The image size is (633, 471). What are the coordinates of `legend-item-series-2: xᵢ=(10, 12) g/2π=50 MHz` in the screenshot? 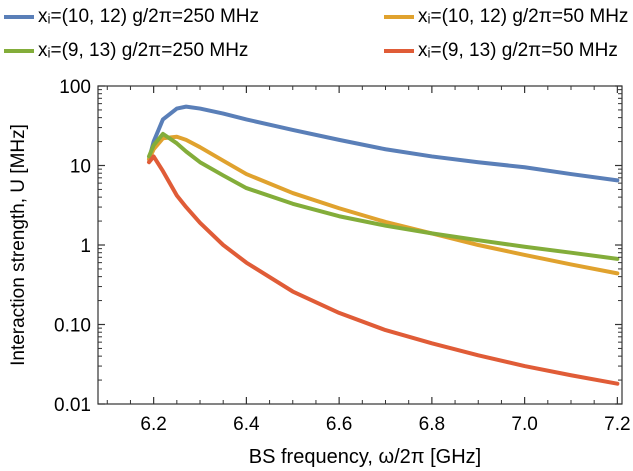 It's located at (506, 17).